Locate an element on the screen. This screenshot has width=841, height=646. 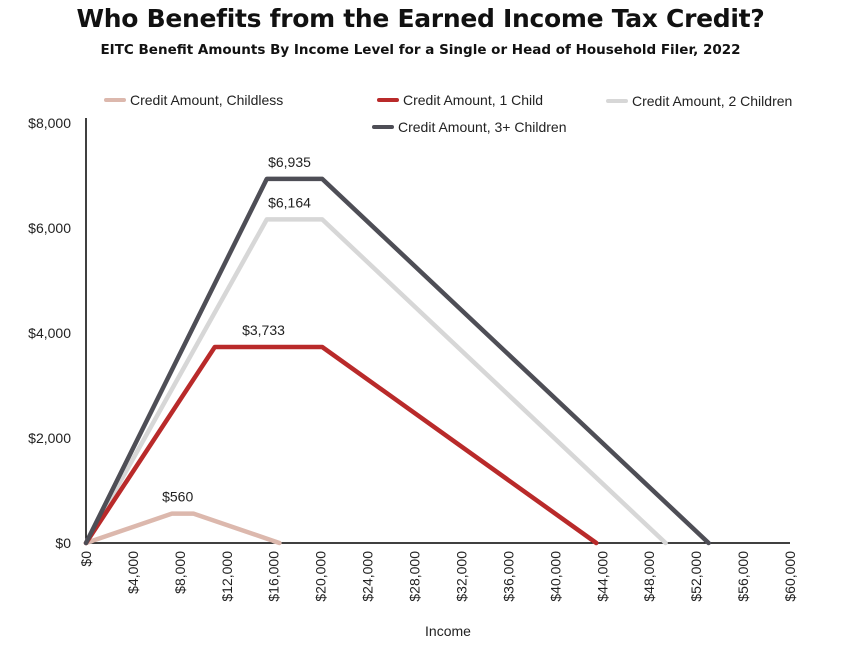
legend-item-3-children: Credit Amount, 3+ Children is located at coordinates (469, 127).